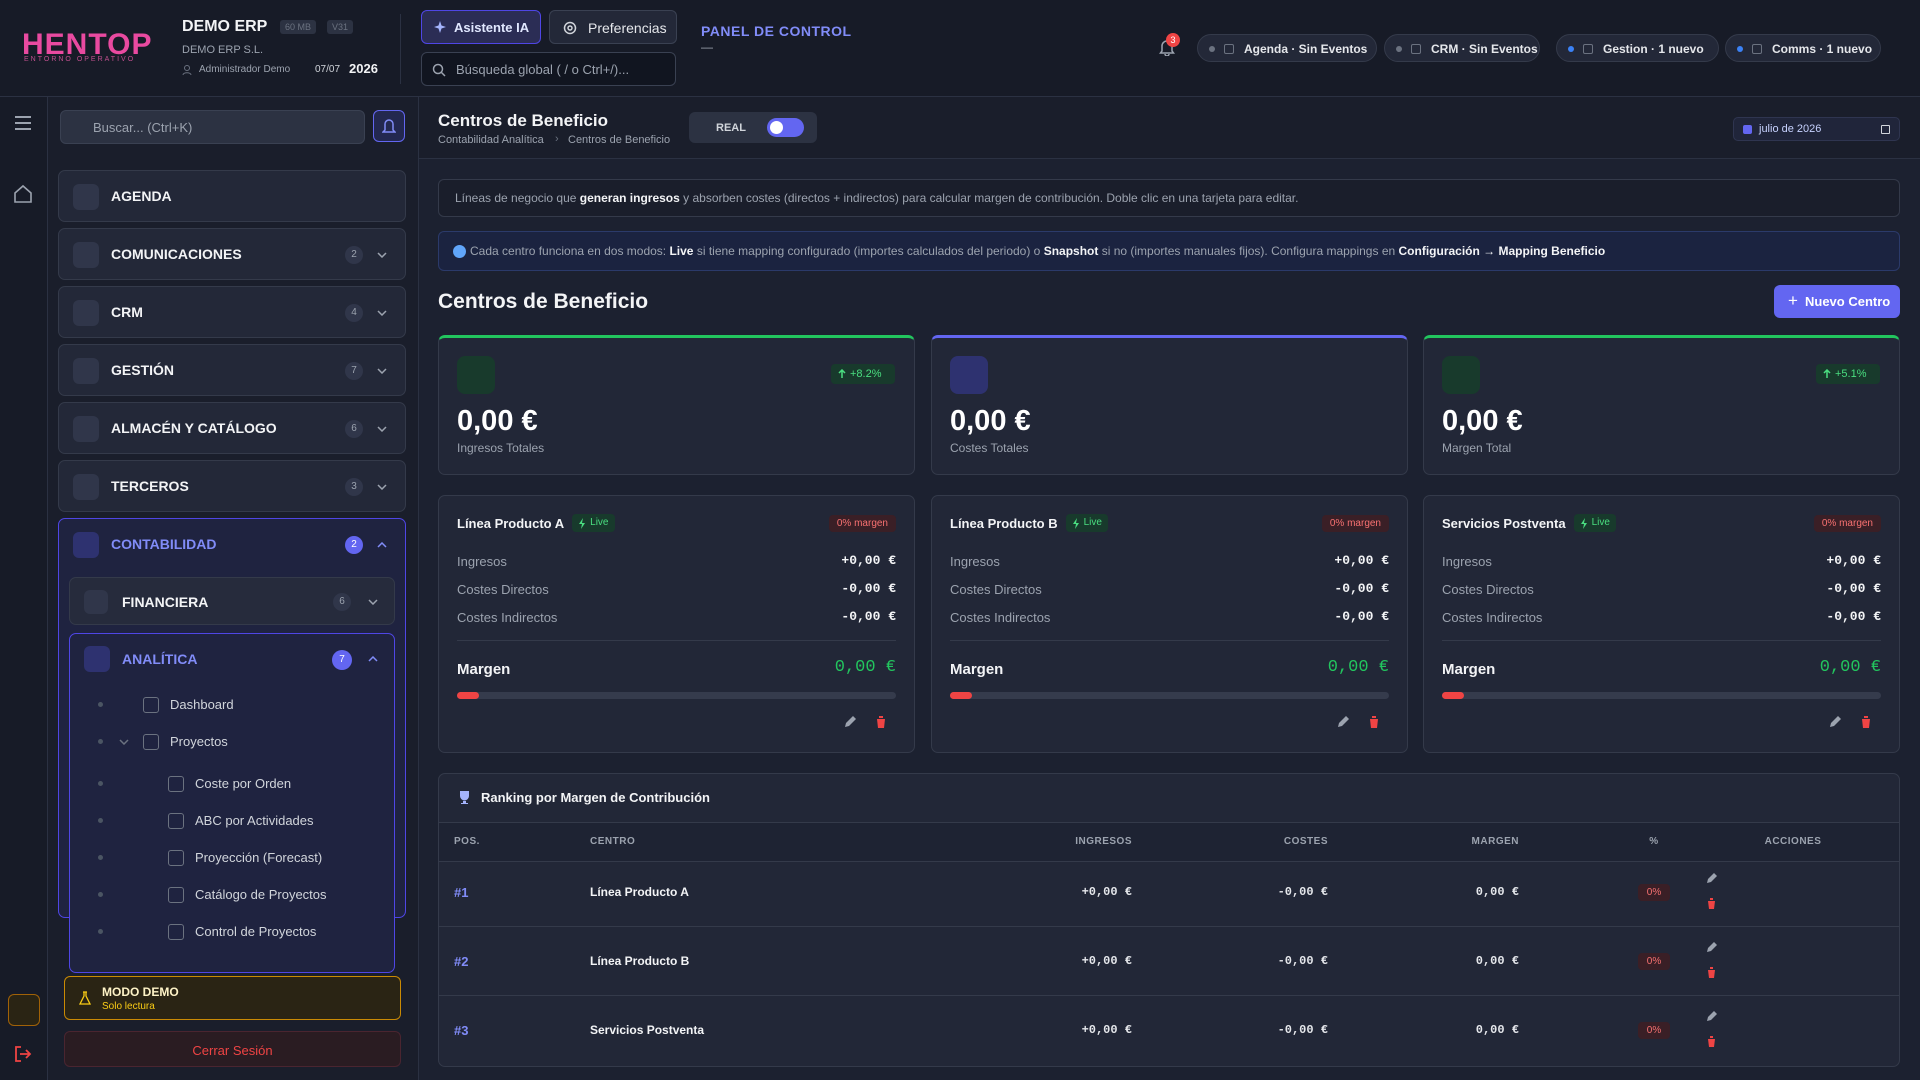  What do you see at coordinates (223, 50) in the screenshot?
I see `company-sub: DEMO ERP S.L.` at bounding box center [223, 50].